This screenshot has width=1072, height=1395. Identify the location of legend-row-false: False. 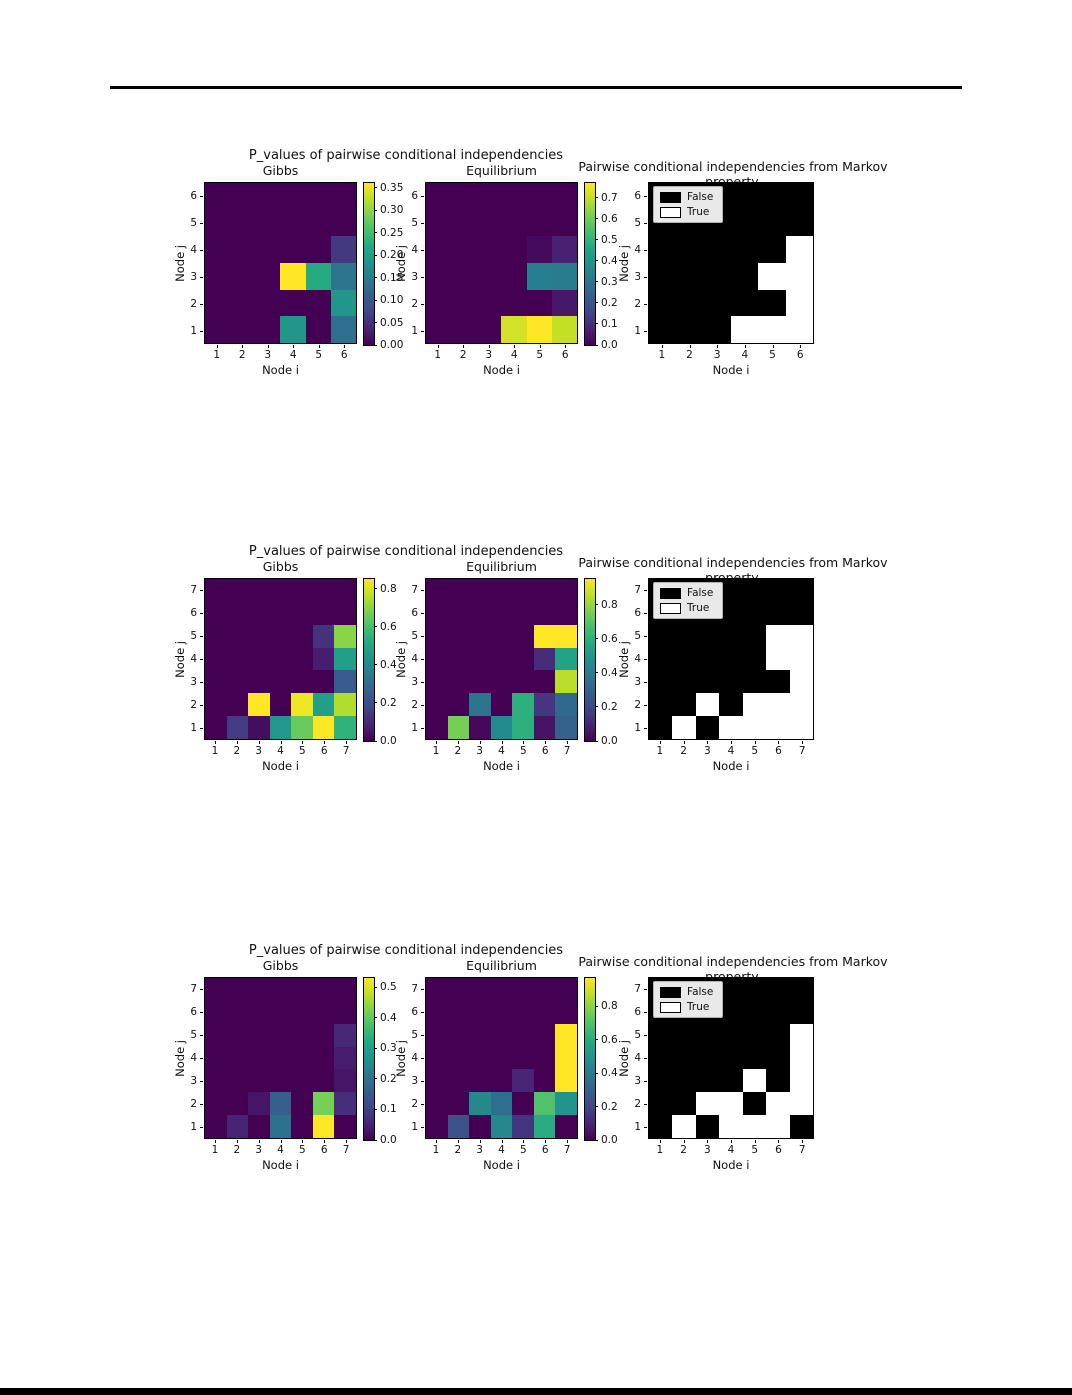
(686, 197).